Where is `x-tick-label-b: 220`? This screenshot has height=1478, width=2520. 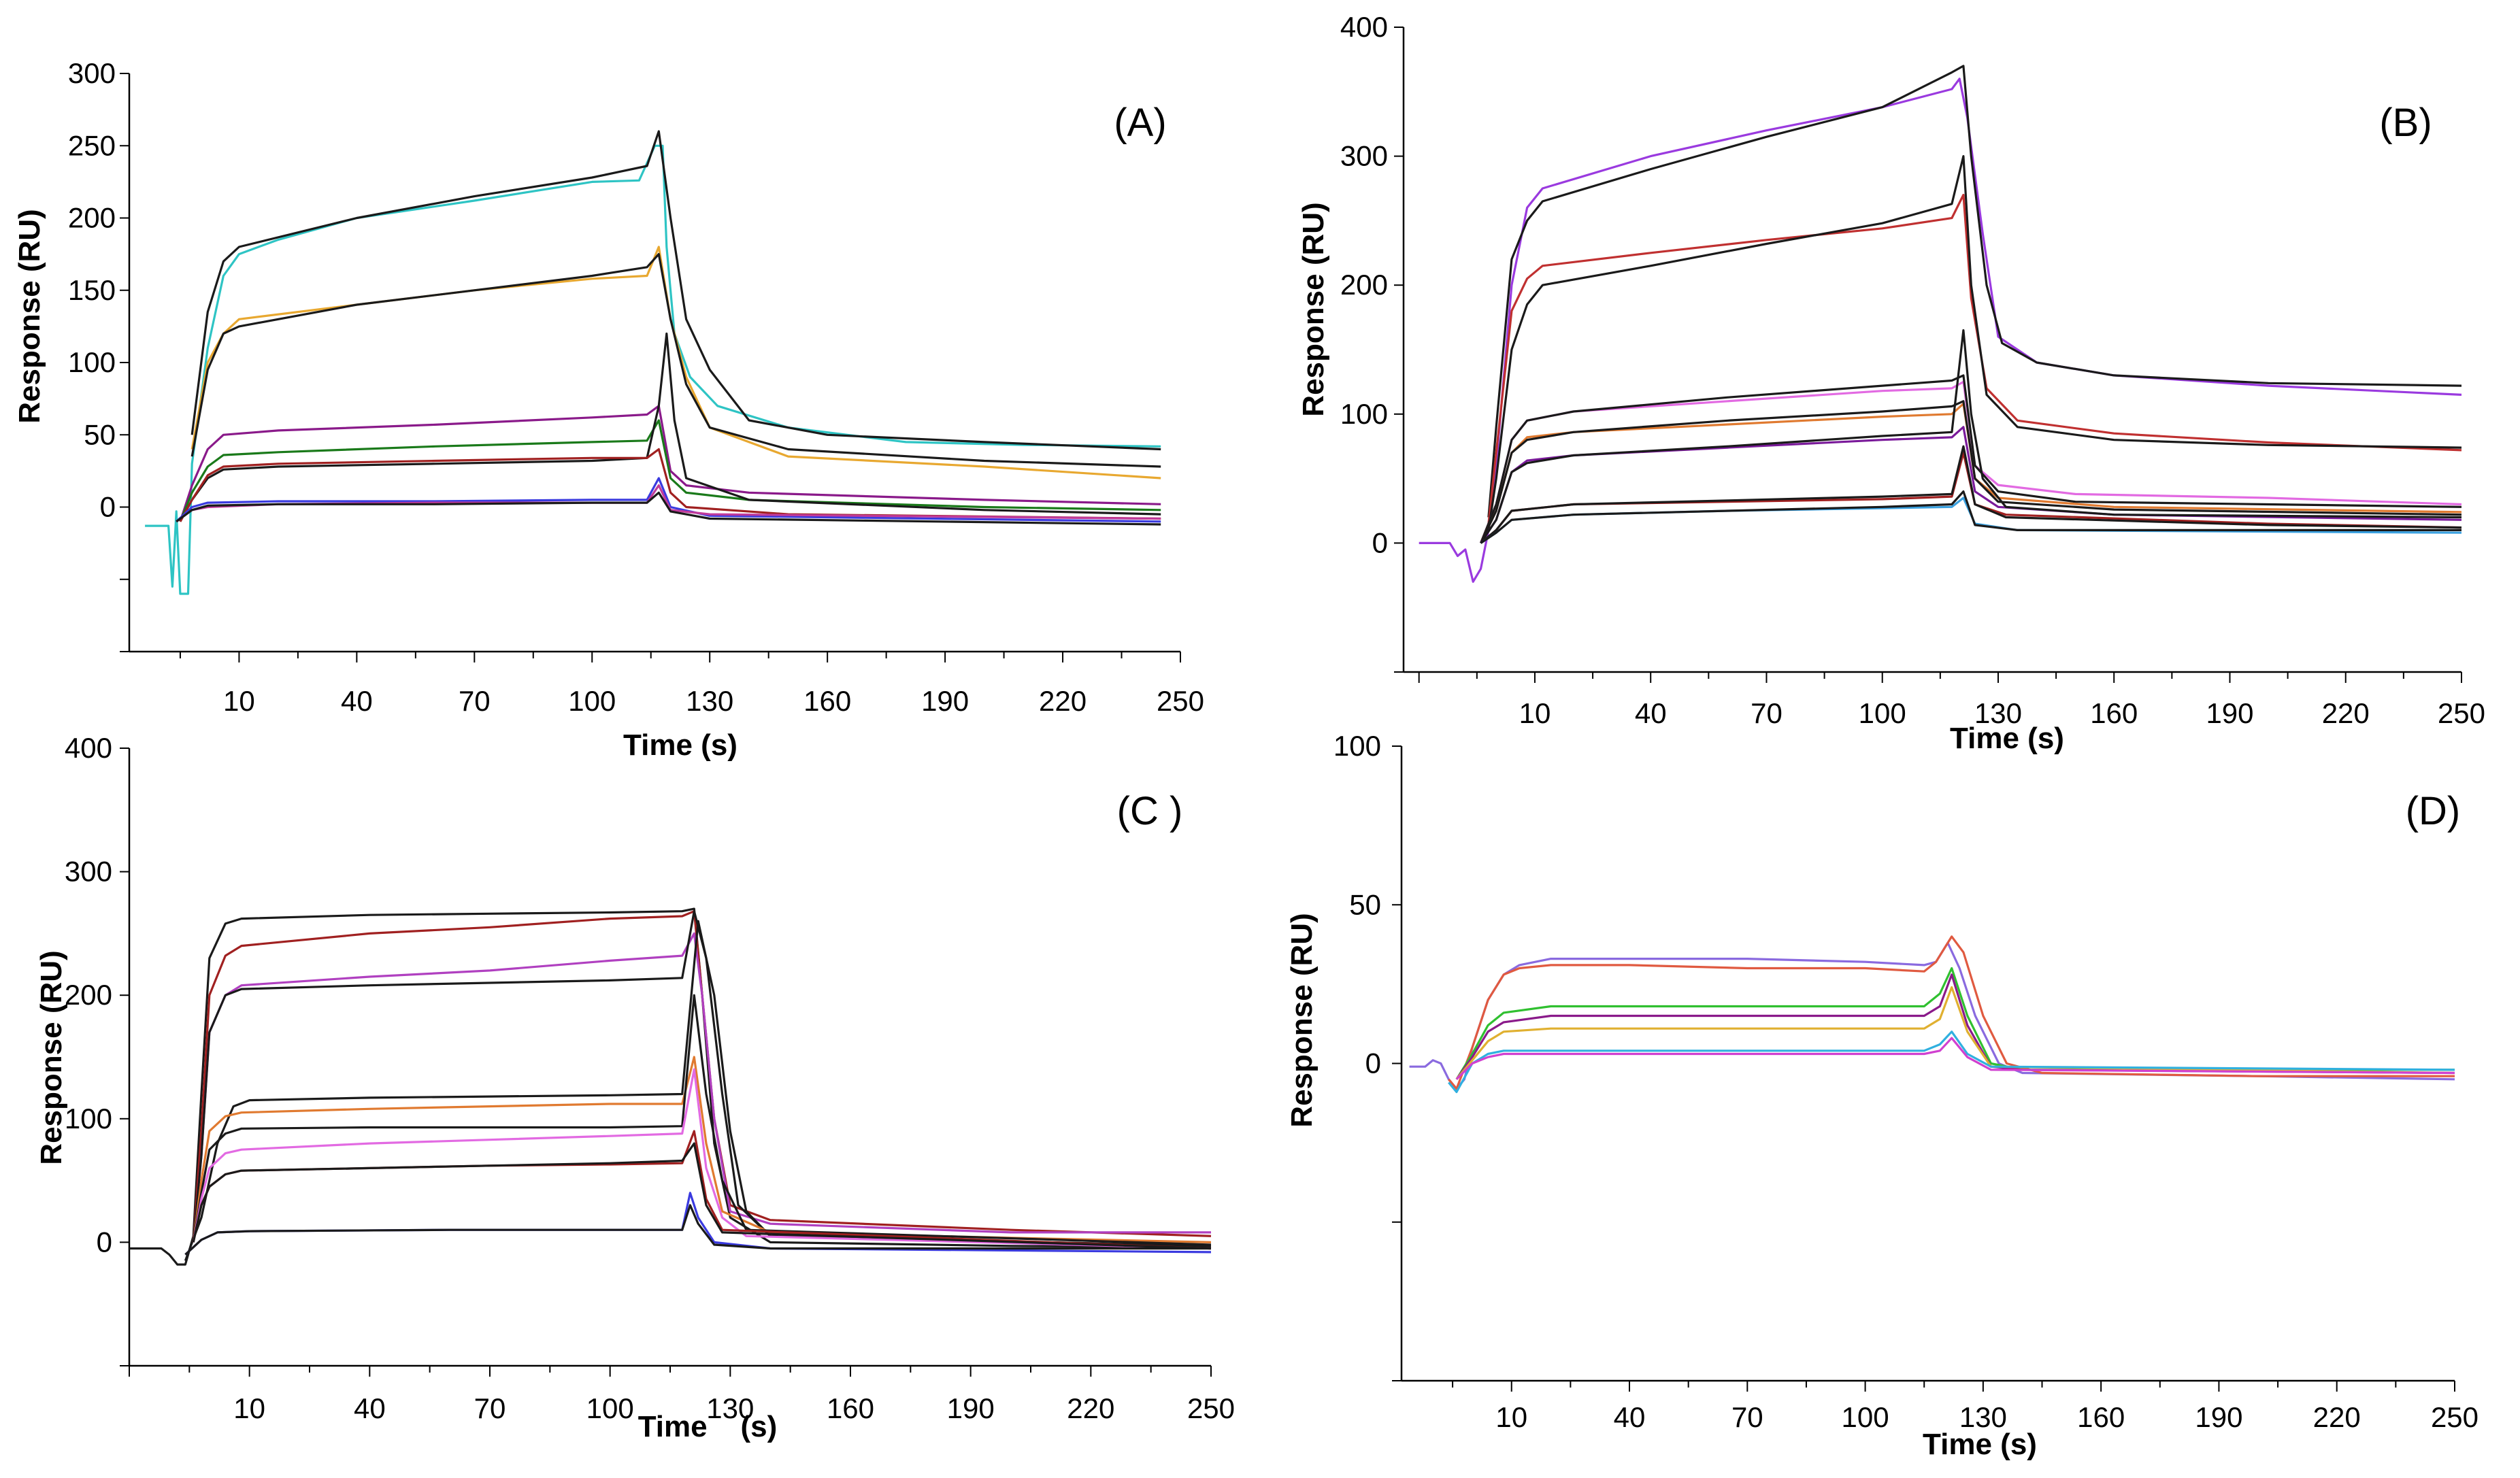 x-tick-label-b: 220 is located at coordinates (2346, 713).